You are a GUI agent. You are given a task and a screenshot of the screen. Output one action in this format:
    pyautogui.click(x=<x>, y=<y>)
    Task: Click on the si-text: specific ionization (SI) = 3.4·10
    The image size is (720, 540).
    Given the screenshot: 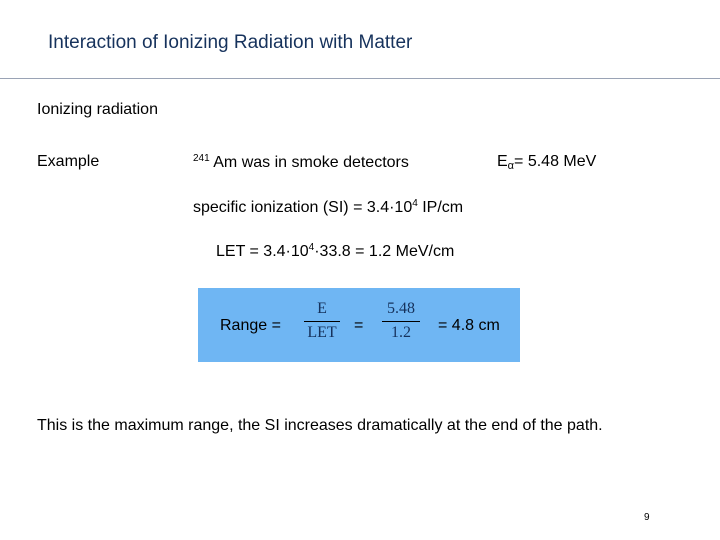 What is the action you would take?
    pyautogui.click(x=303, y=207)
    